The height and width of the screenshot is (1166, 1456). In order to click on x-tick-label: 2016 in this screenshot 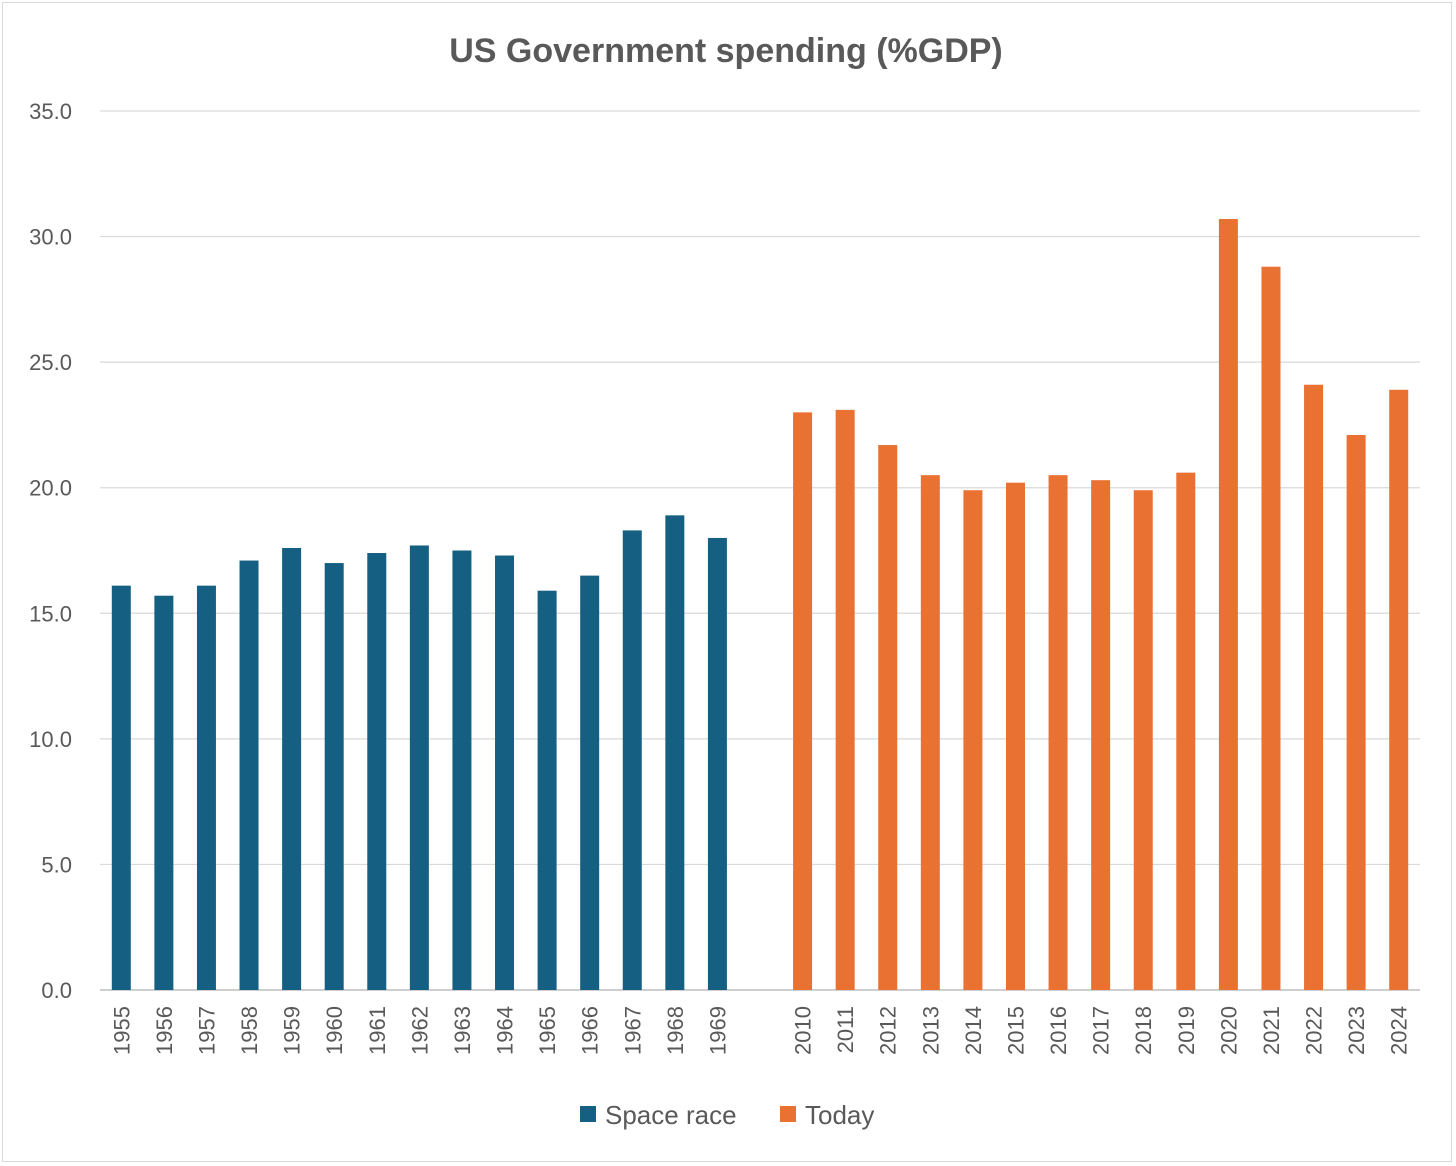, I will do `click(1058, 1030)`.